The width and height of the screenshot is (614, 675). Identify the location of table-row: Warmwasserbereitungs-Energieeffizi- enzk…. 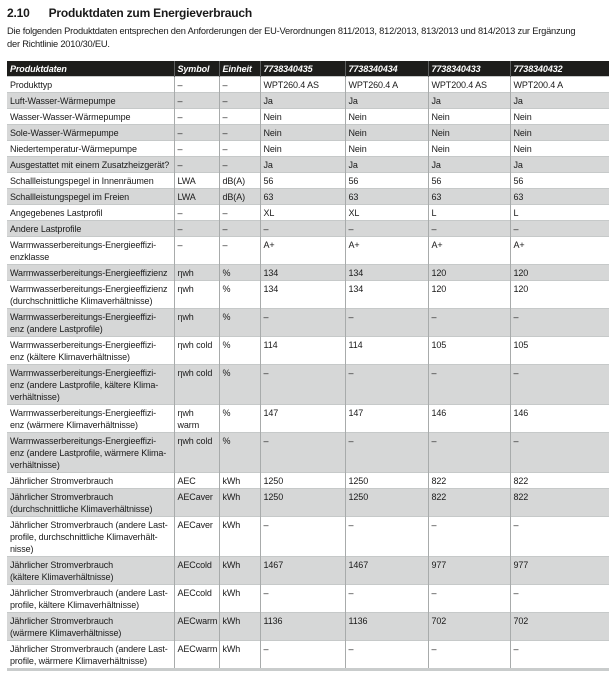
(308, 250).